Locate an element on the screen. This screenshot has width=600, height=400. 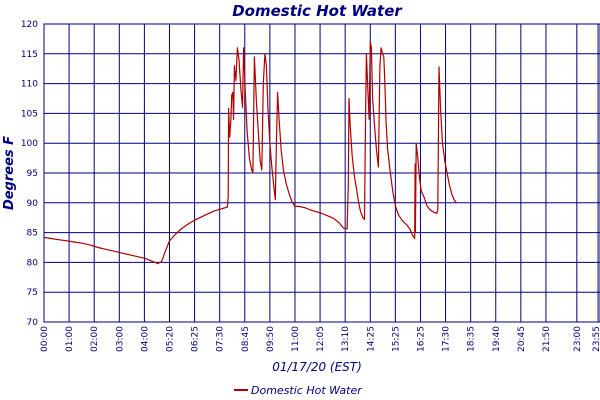
x-tick-label: 17:30 is located at coordinates (447, 339).